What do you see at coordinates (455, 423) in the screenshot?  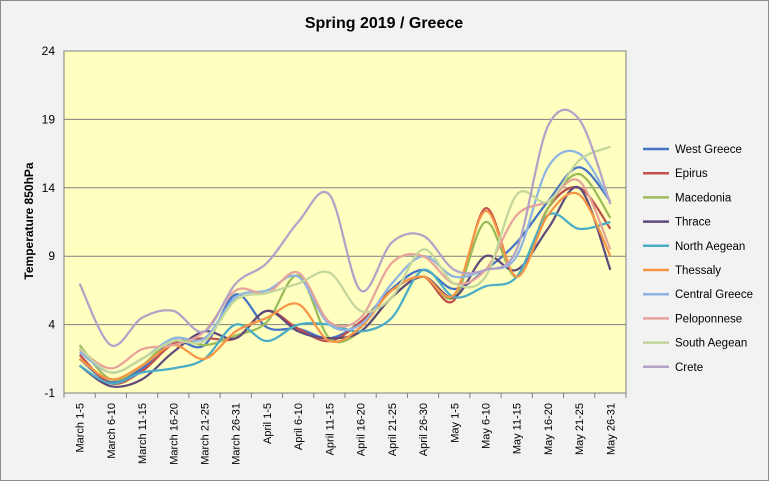 I see `x-tick-label: May 1-5` at bounding box center [455, 423].